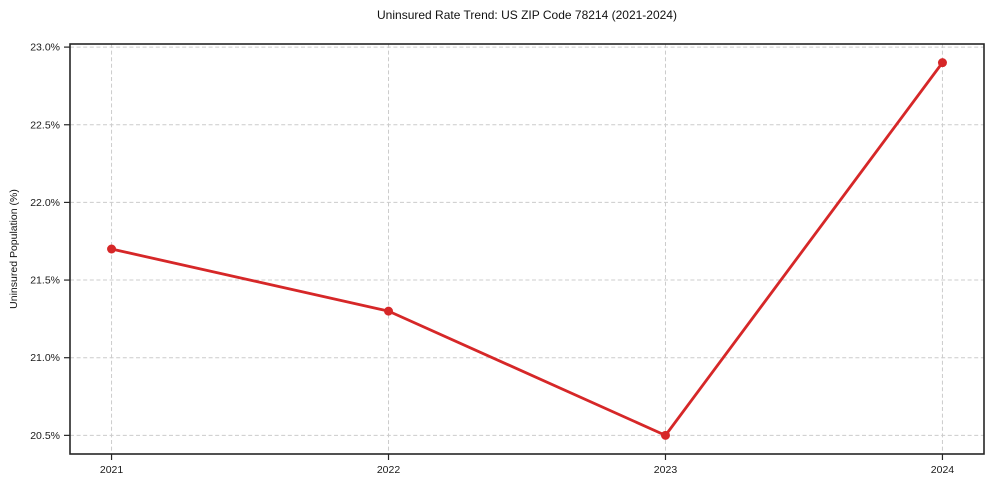 The image size is (989, 490). Describe the element at coordinates (45, 203) in the screenshot. I see `y-tick-label: 22.0%` at that location.